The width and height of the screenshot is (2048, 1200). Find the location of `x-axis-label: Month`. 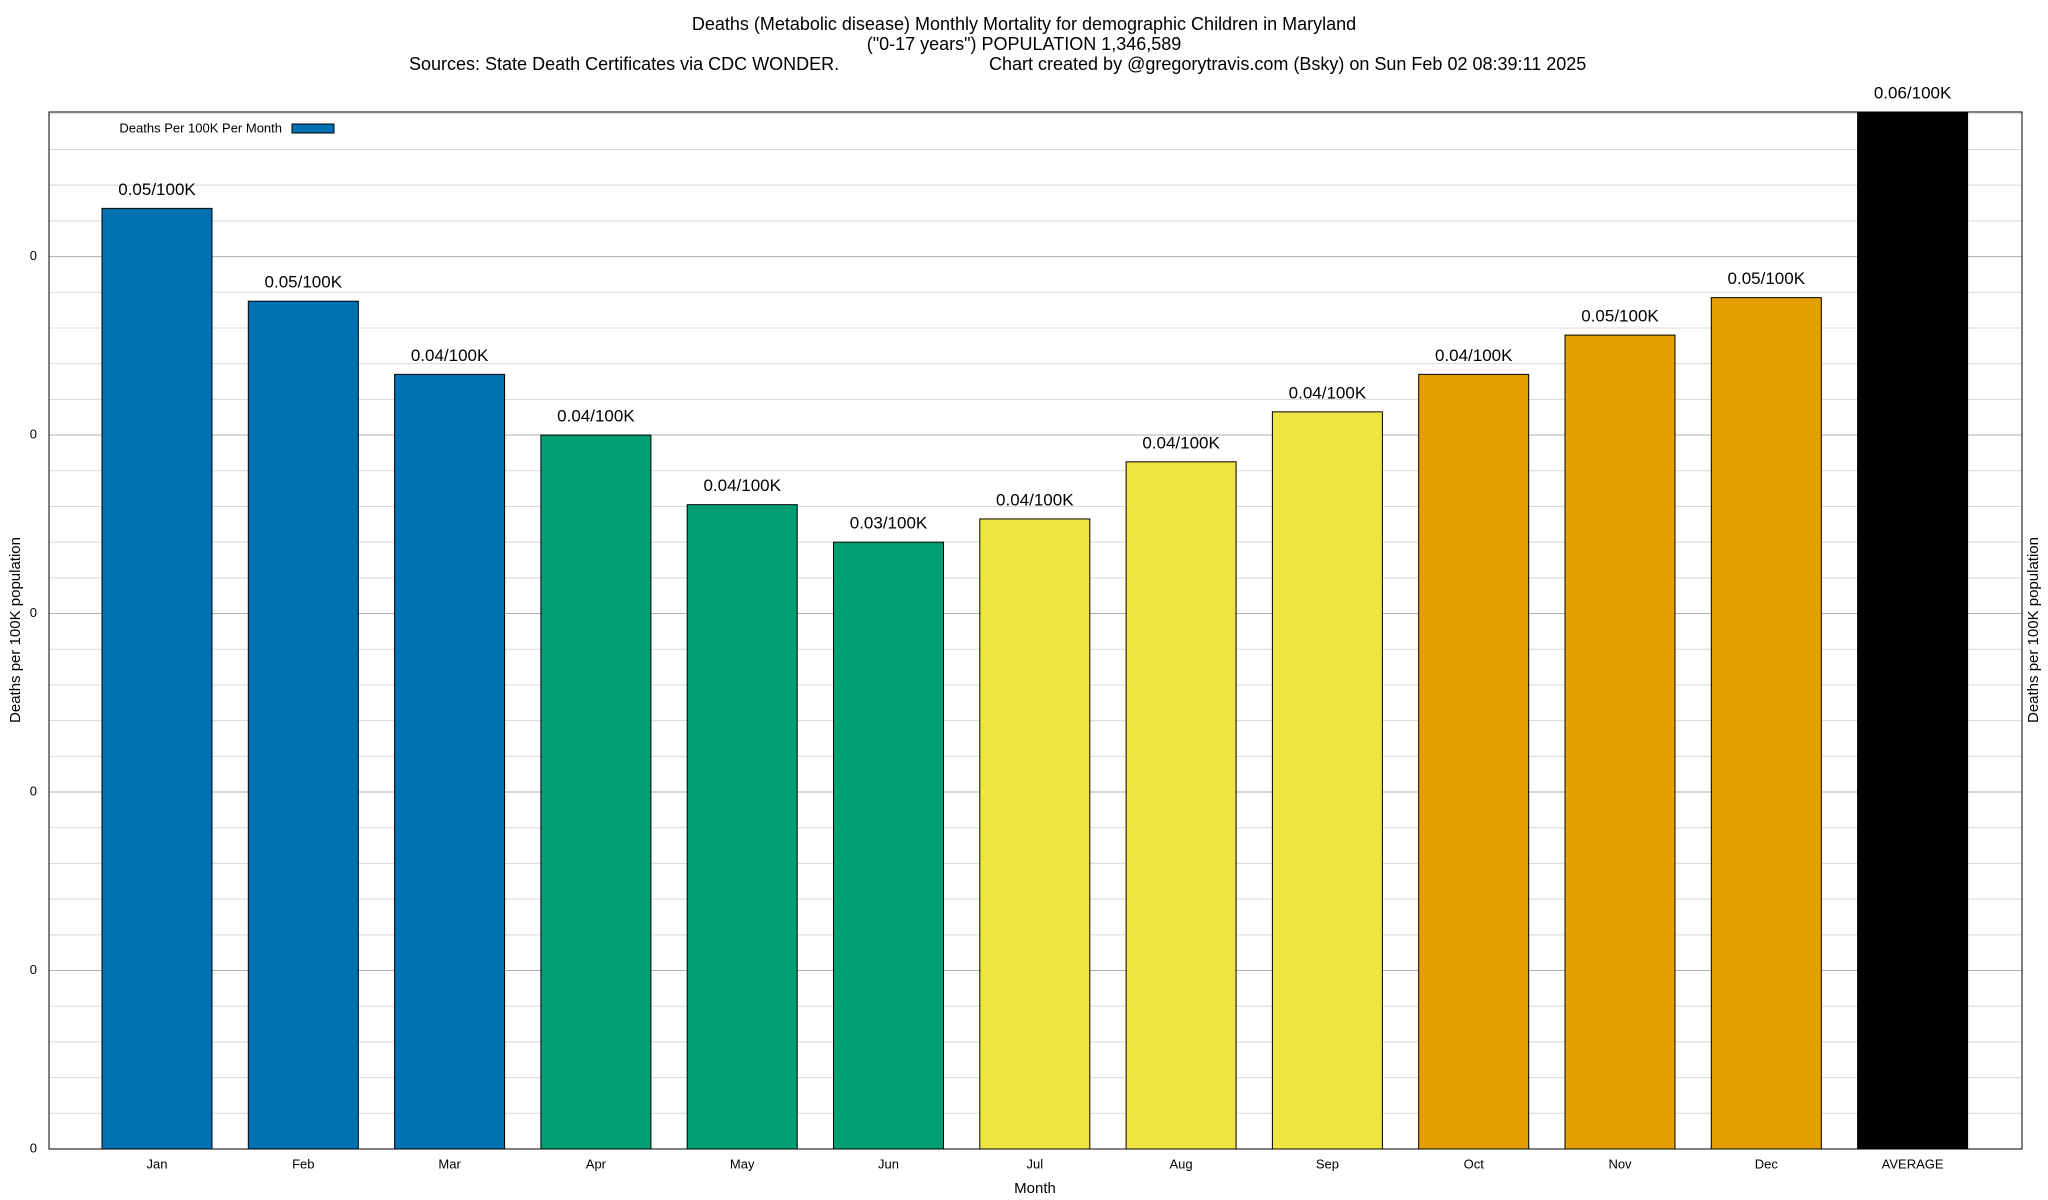

x-axis-label: Month is located at coordinates (1035, 1188).